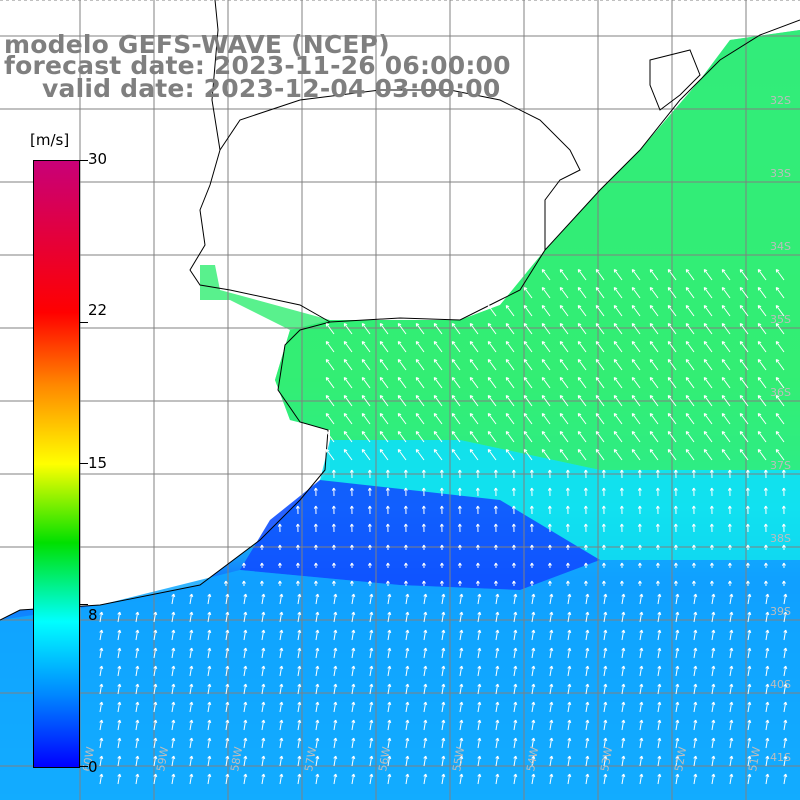 This screenshot has width=800, height=800. What do you see at coordinates (56, 464) in the screenshot?
I see `colorbar` at bounding box center [56, 464].